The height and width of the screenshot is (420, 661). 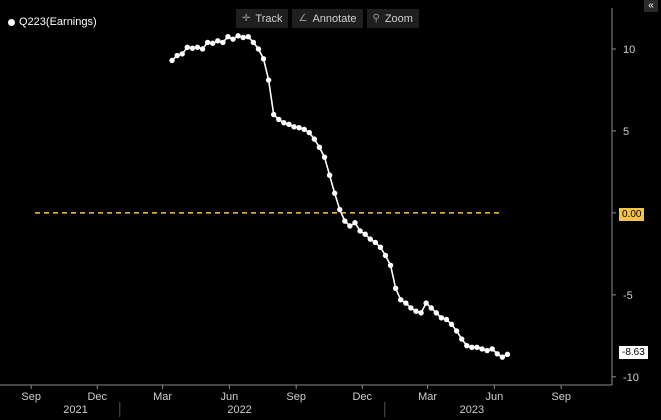 I want to click on crosshair-icon: ✛, so click(x=246, y=18).